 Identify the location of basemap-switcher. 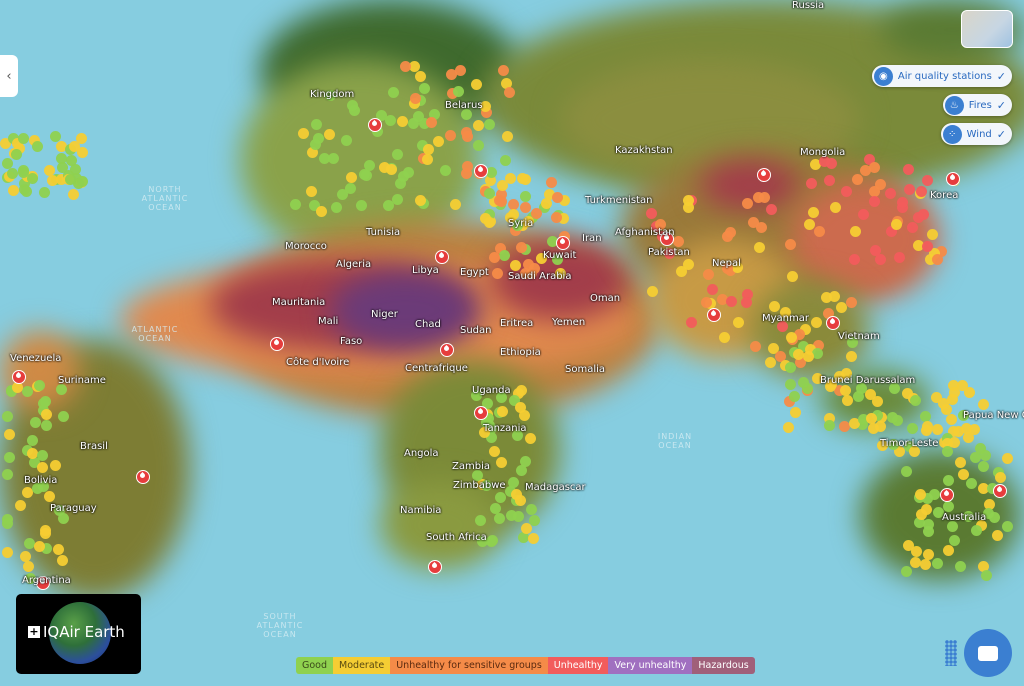
(987, 29).